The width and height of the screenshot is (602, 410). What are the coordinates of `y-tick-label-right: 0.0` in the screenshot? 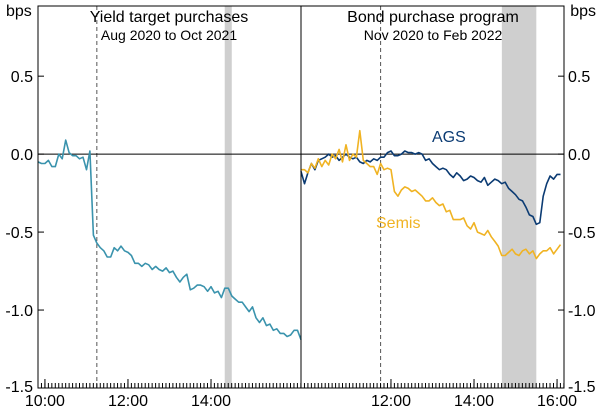 It's located at (579, 155).